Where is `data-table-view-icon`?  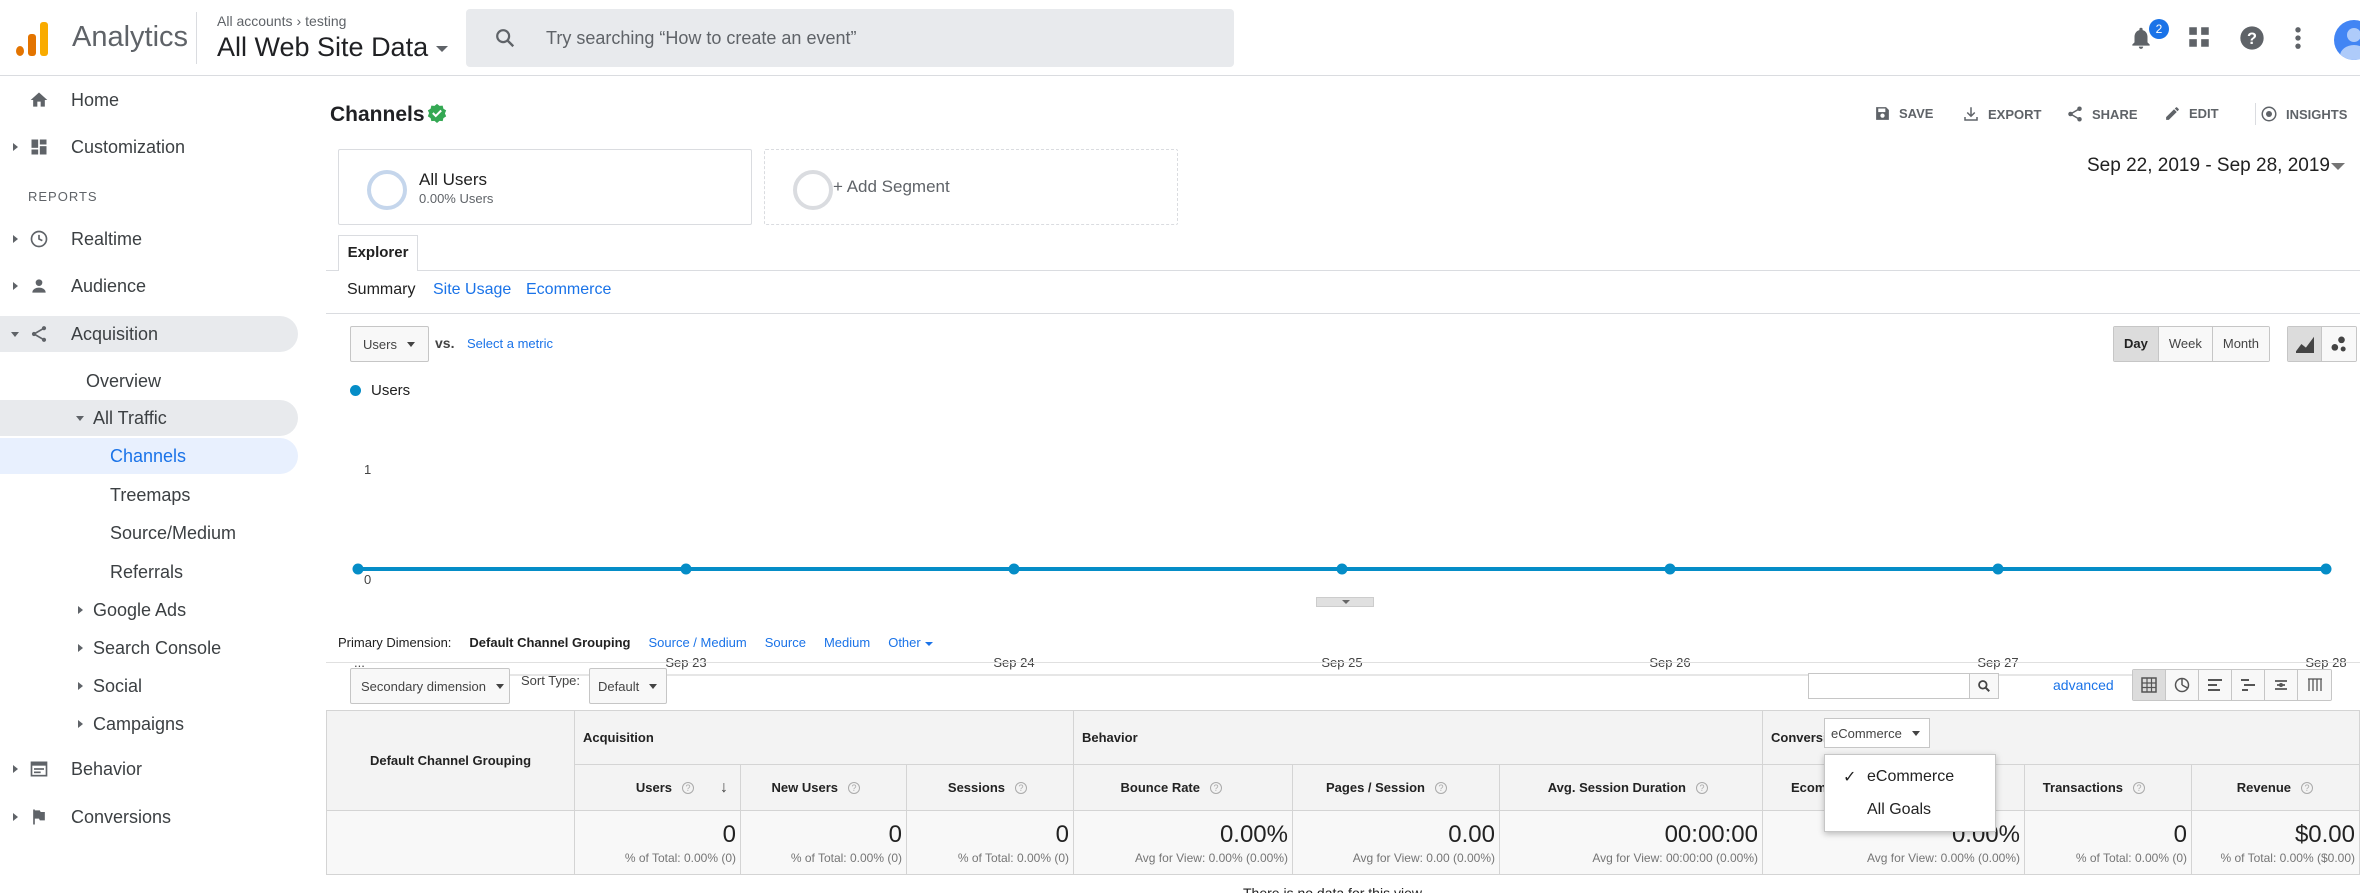
data-table-view-icon is located at coordinates (2149, 685).